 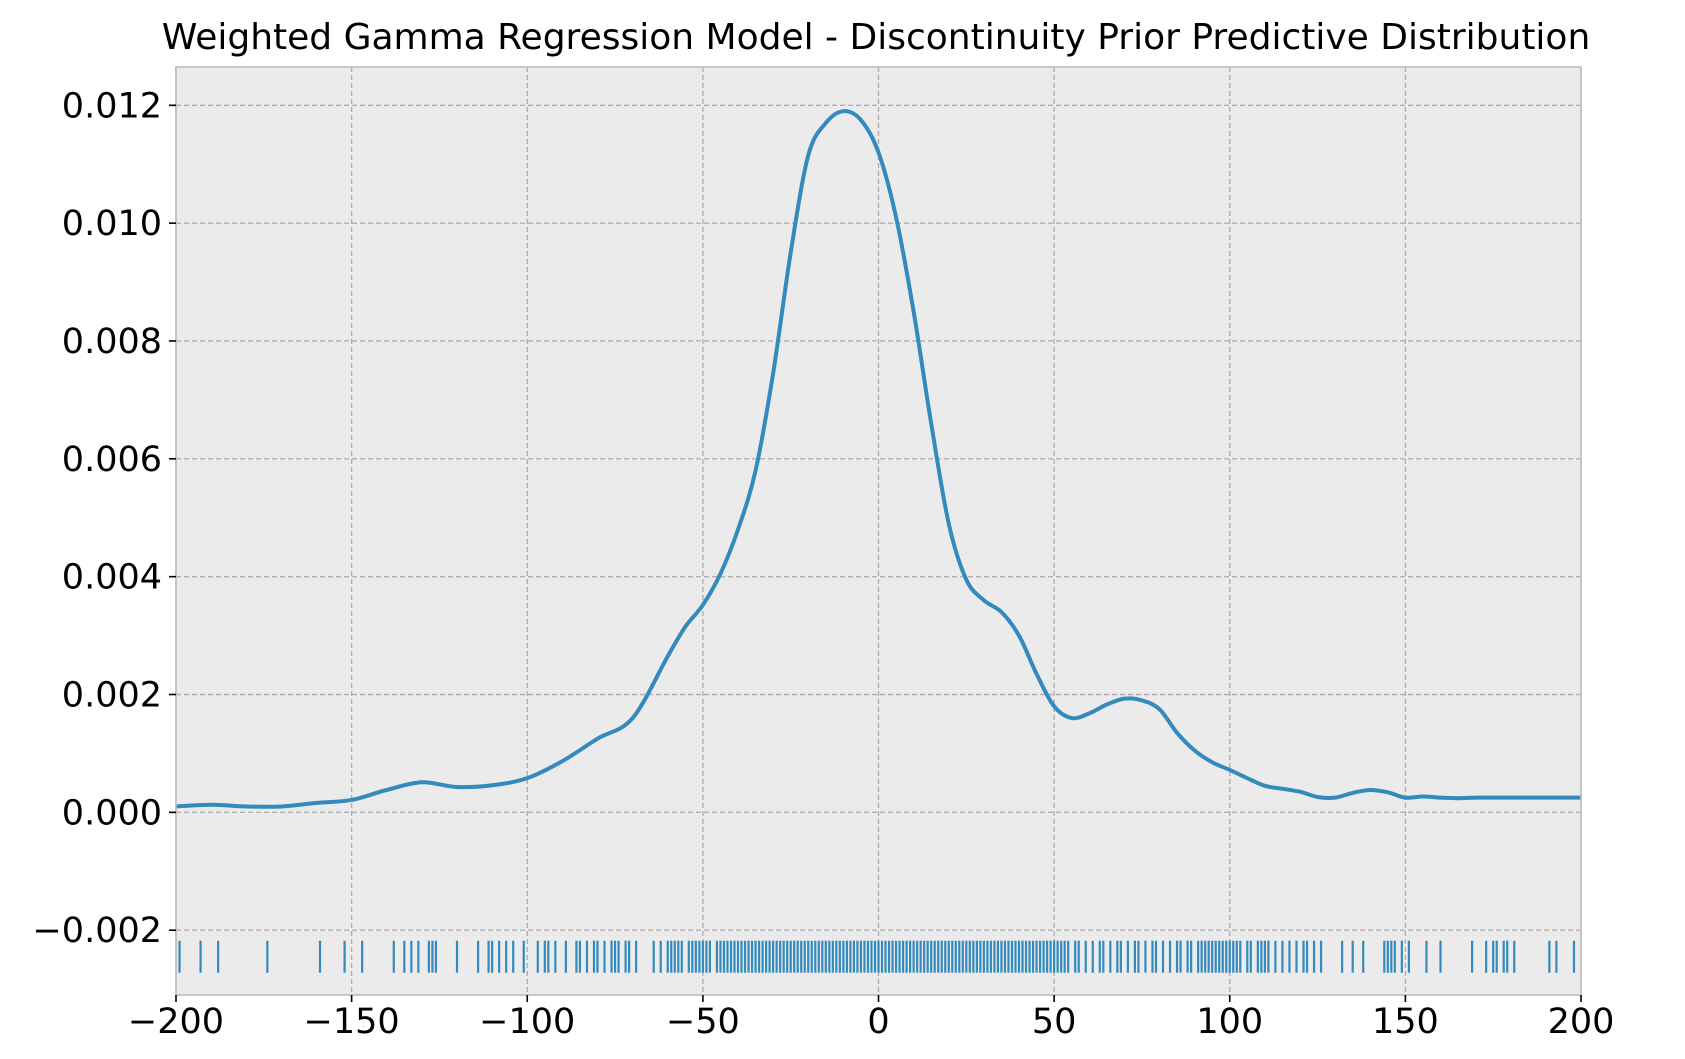 What do you see at coordinates (112, 578) in the screenshot?
I see `y-tick-label: 0.004` at bounding box center [112, 578].